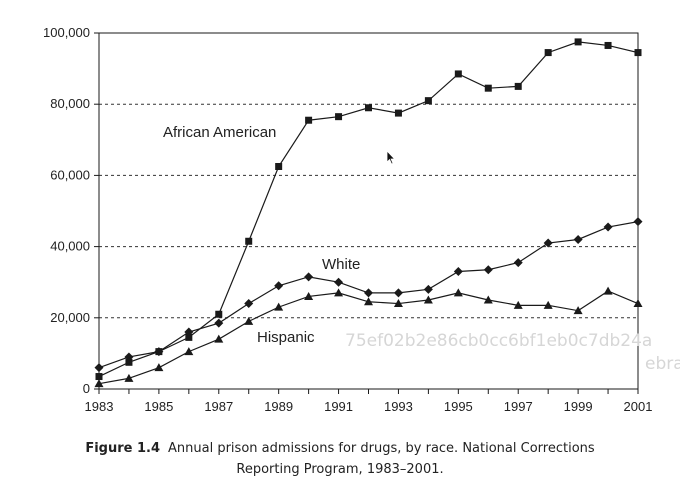 This screenshot has height=497, width=680. Describe the element at coordinates (261, 235) in the screenshot. I see `series-labels: African American White Hispanic` at that location.